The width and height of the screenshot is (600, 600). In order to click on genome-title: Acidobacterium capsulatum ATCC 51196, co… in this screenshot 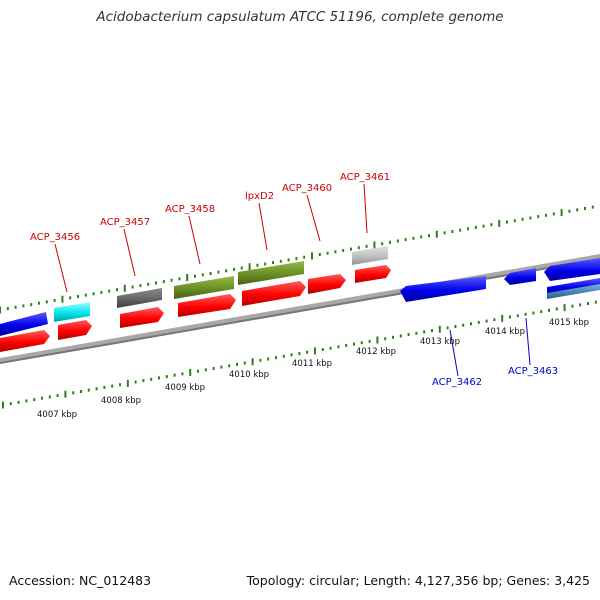, I will do `click(300, 17)`.